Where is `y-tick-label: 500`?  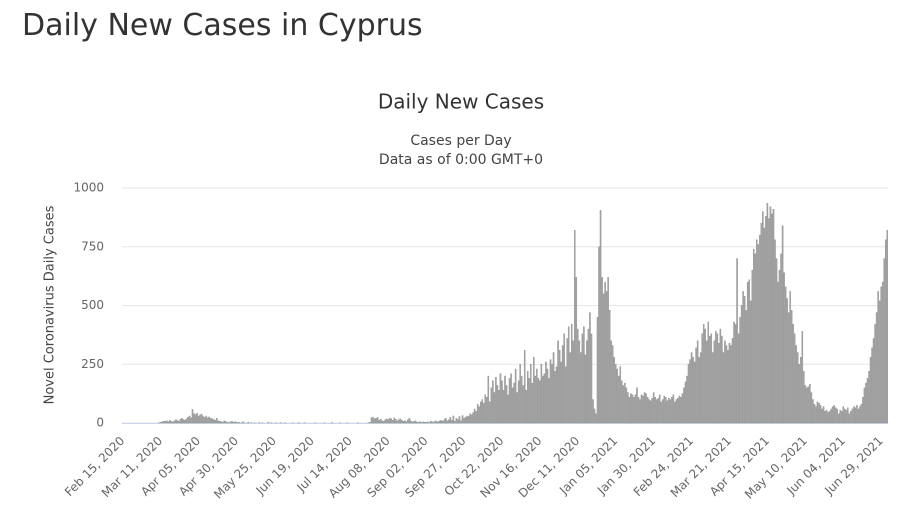
y-tick-label: 500 is located at coordinates (92, 305).